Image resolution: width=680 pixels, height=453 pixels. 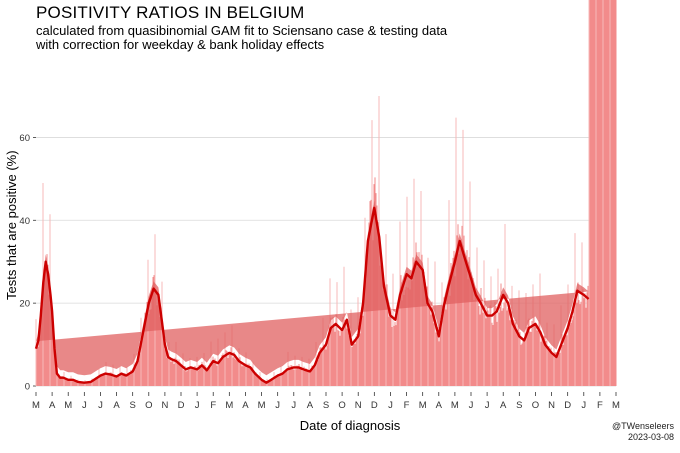 I want to click on credit: @TWenseleers 2023-03-08, so click(x=643, y=432).